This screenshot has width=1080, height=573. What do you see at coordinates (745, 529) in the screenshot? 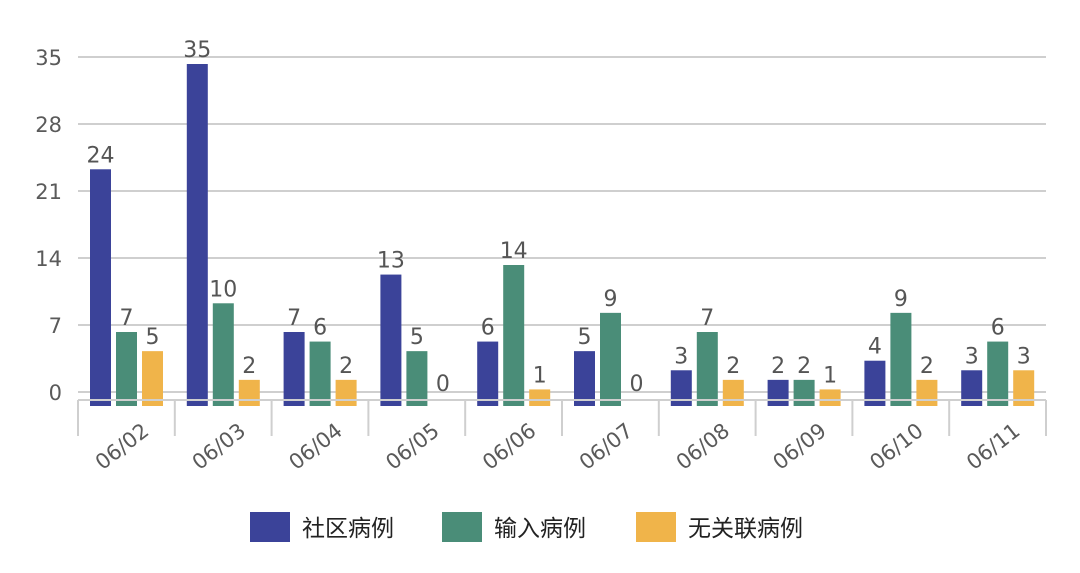
I see `legend-label: 无关联病例` at bounding box center [745, 529].